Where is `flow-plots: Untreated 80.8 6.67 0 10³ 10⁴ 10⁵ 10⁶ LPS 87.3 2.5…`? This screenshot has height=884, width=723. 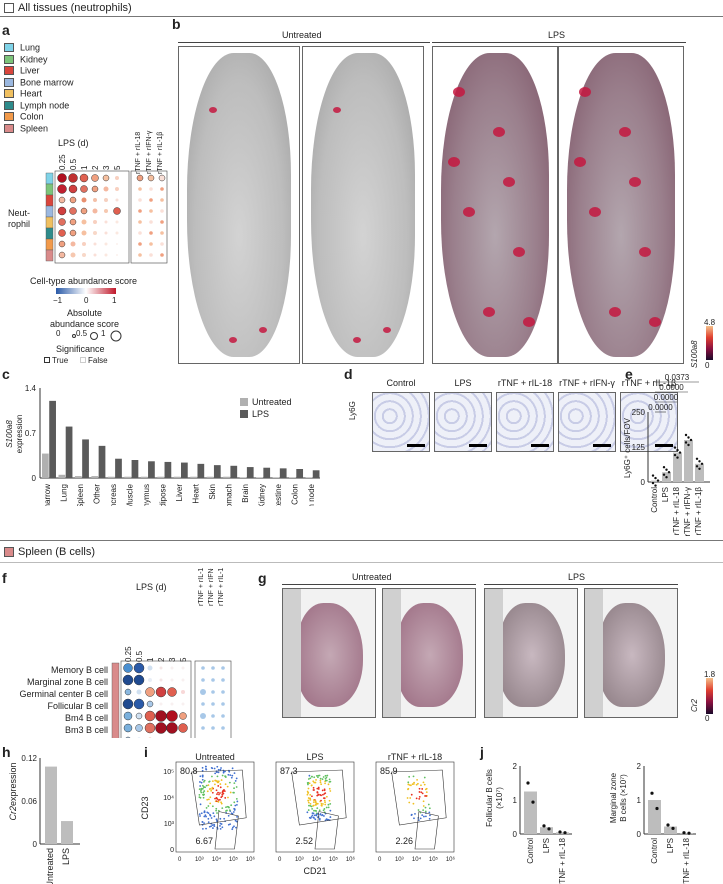
flow-plots: Untreated 80.8 6.67 0 10³ 10⁴ 10⁵ 10⁶ LPS 87.3 2.5… is located at coordinates (297, 814).